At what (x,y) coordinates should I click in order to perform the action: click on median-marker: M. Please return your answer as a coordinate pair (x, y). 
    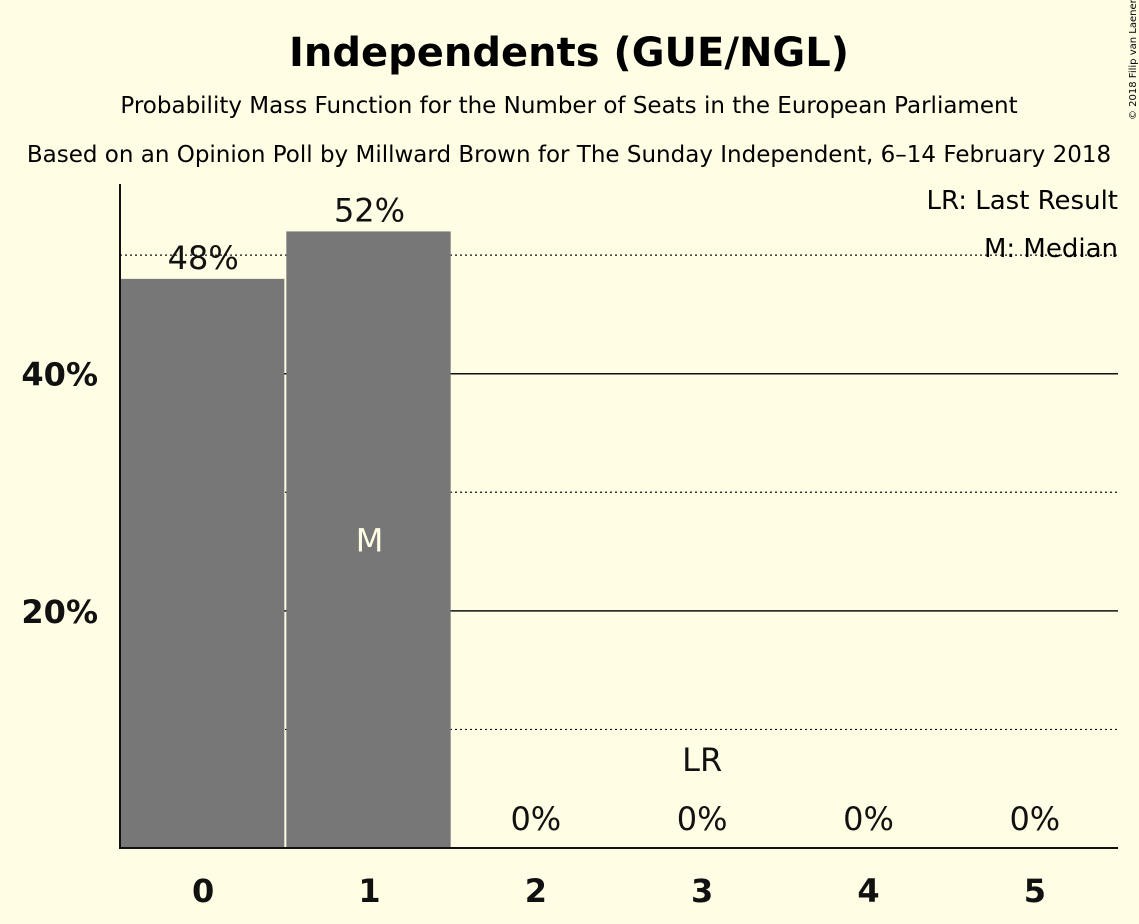
    Looking at the image, I should click on (370, 541).